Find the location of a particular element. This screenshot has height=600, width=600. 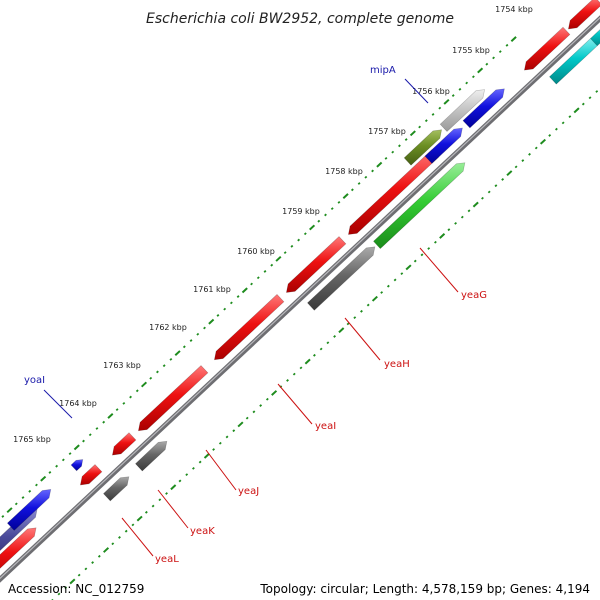

gene-label-yeah: yeaH is located at coordinates (397, 364).